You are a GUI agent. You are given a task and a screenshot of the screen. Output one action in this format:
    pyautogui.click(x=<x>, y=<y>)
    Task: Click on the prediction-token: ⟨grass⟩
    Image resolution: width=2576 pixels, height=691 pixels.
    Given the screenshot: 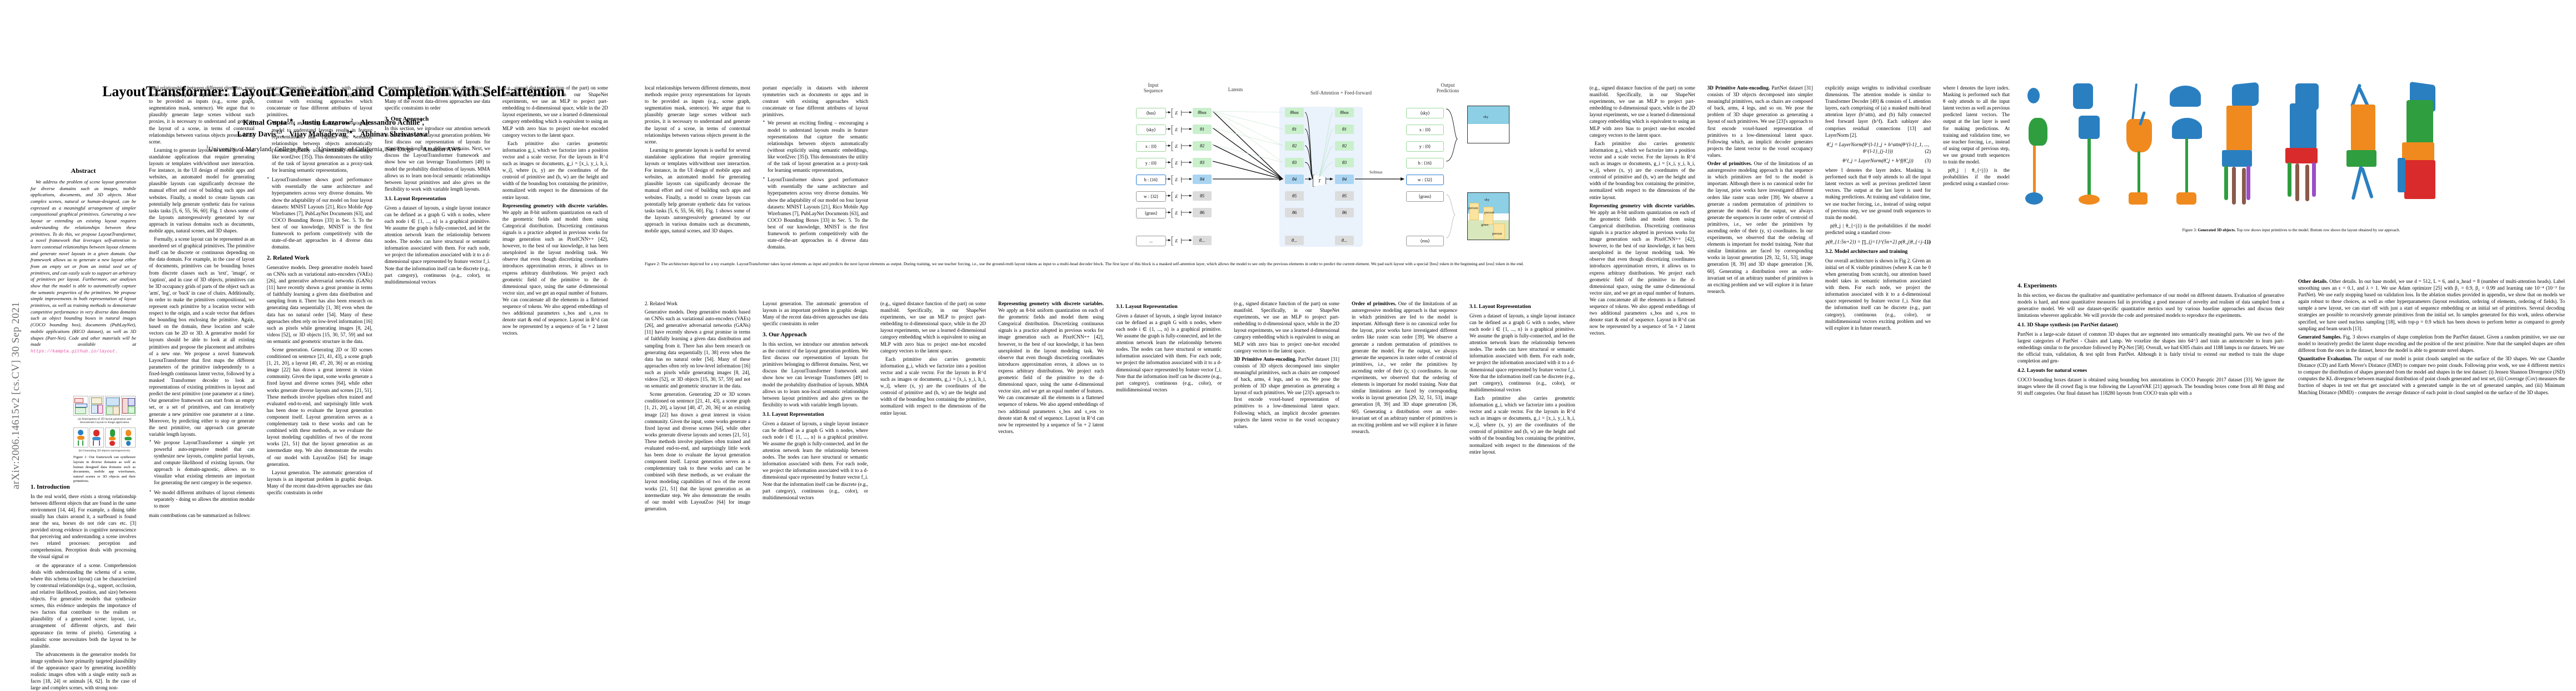 What is the action you would take?
    pyautogui.click(x=1425, y=196)
    